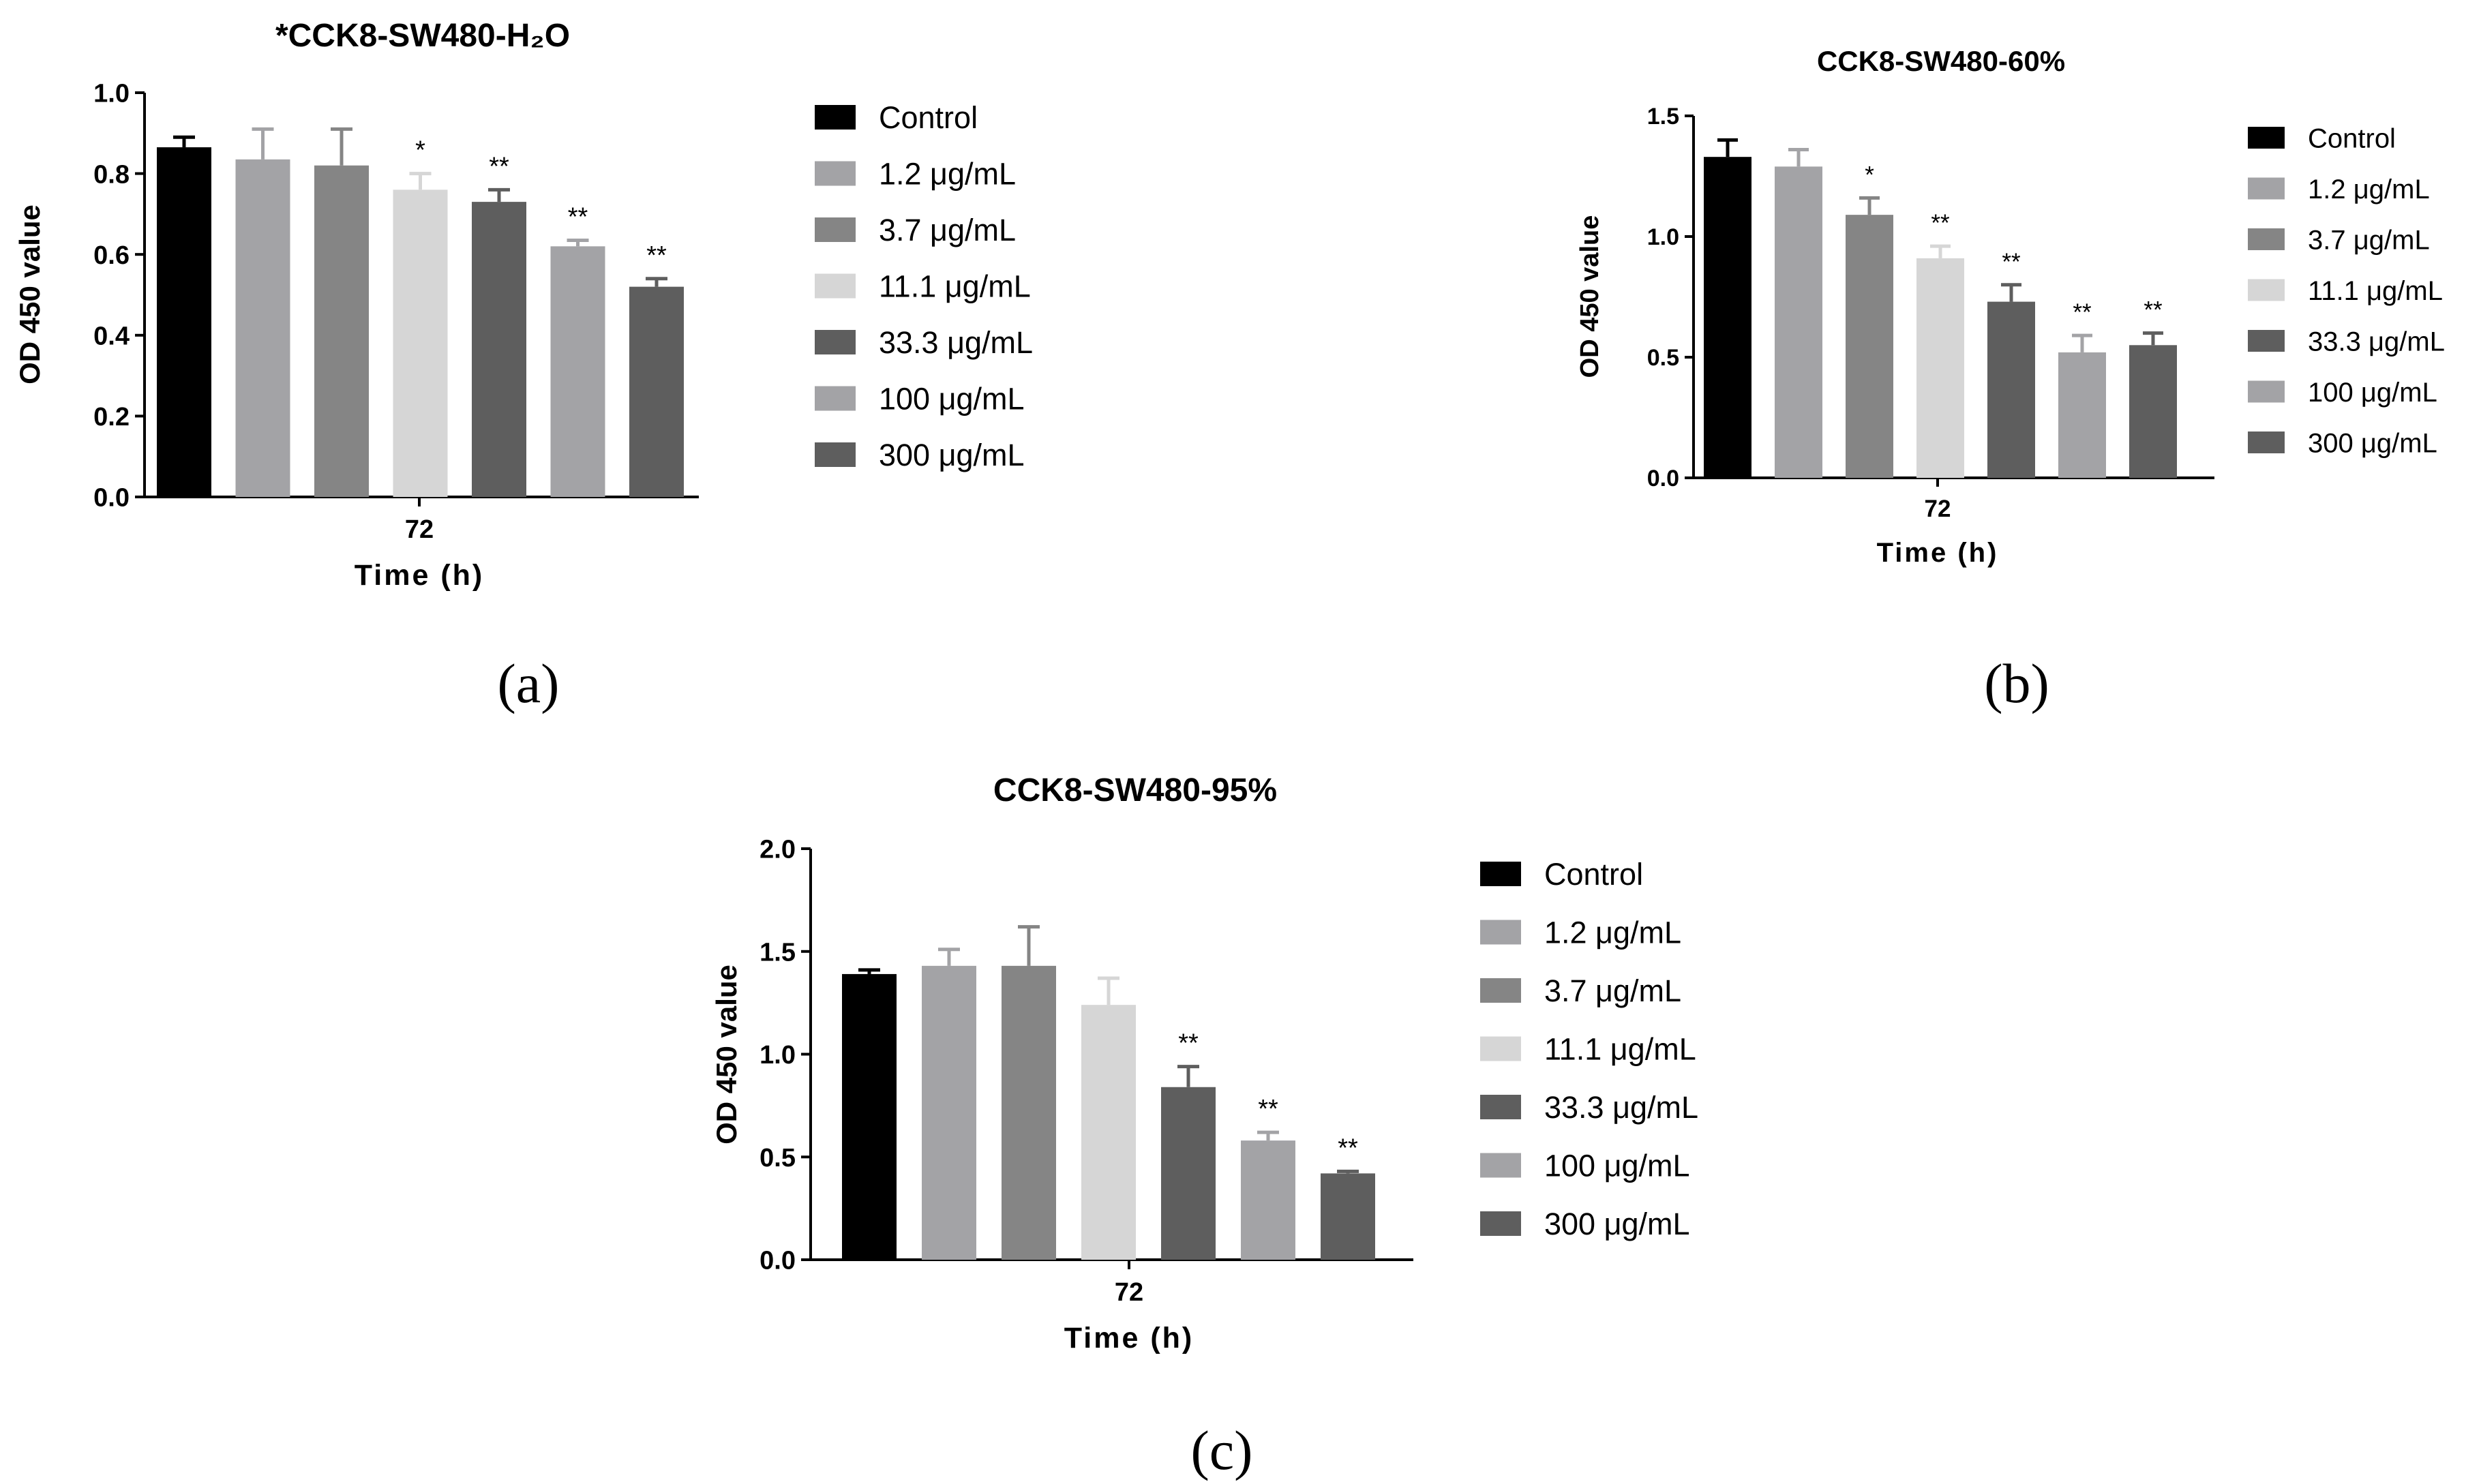  I want to click on chart-title: CCK8-SW480-95%, so click(1135, 790).